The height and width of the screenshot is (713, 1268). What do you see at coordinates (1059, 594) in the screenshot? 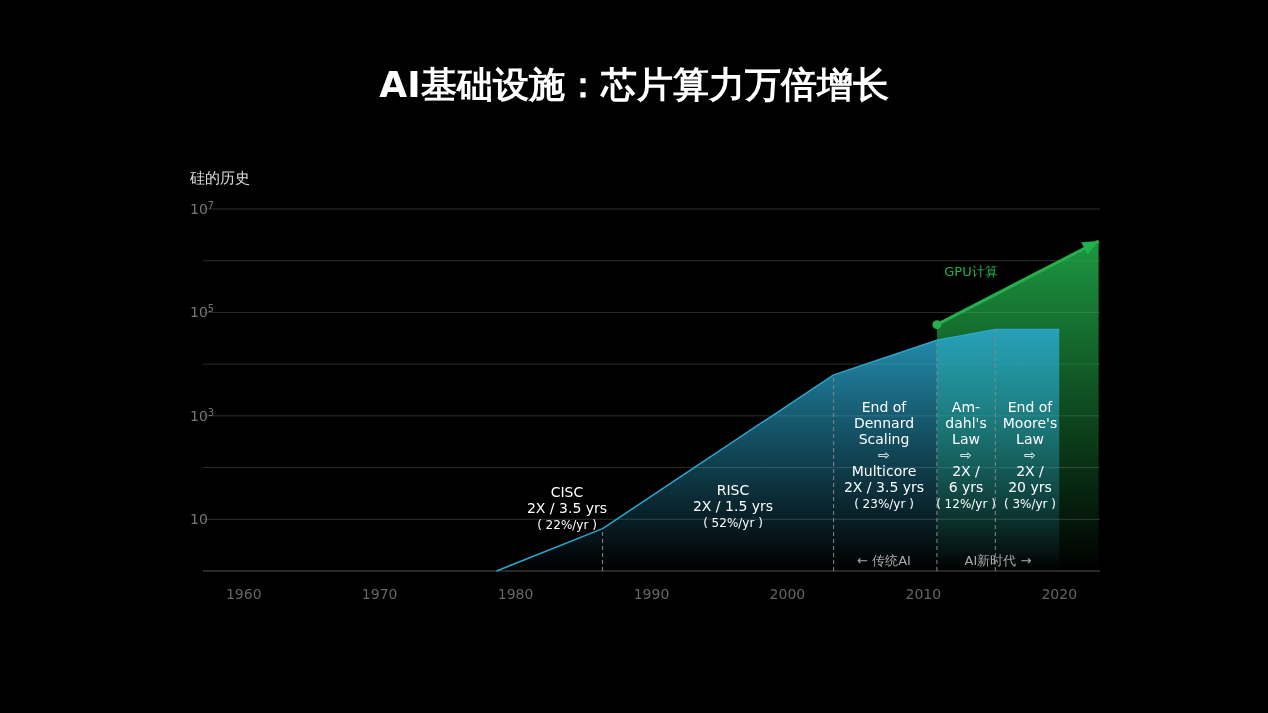
I see `x-tick-label: 2020` at bounding box center [1059, 594].